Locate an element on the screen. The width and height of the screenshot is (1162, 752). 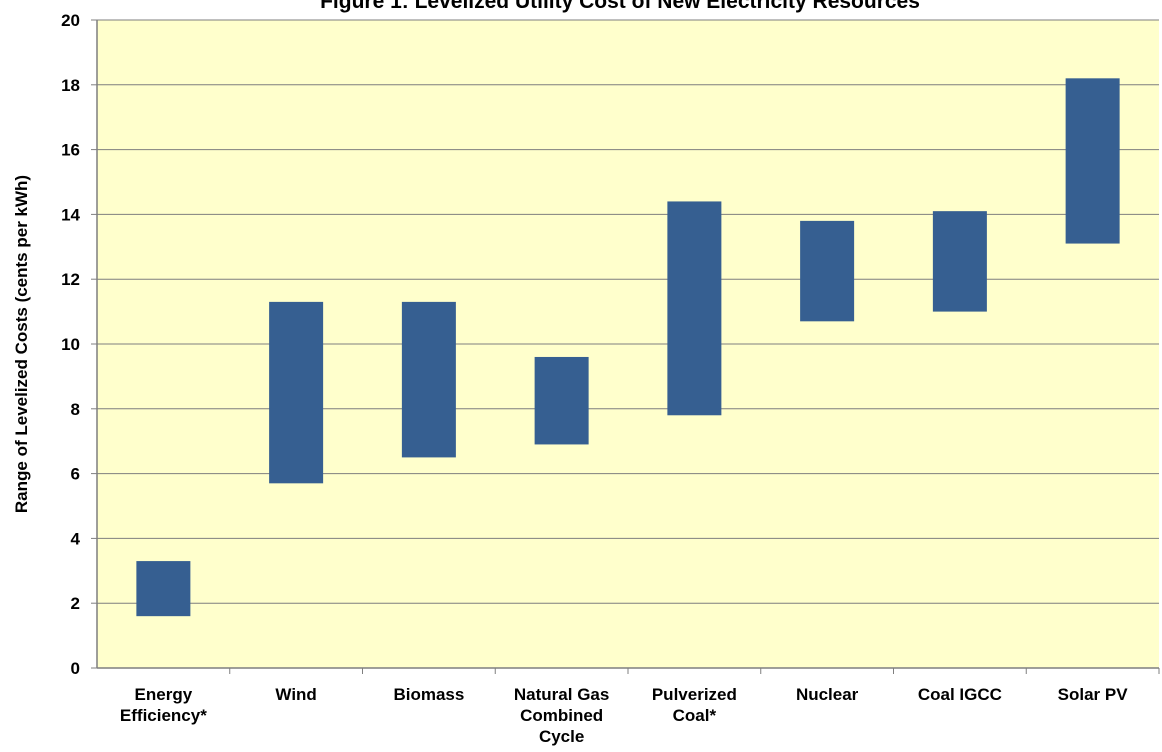
y-tick-label-2: 2 is located at coordinates (75, 603).